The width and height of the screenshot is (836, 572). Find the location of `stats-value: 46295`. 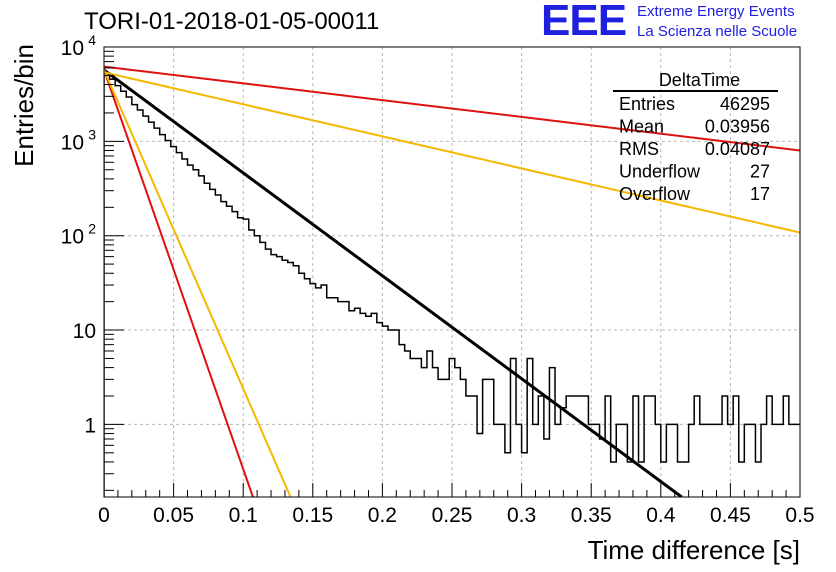

stats-value: 46295 is located at coordinates (745, 104).